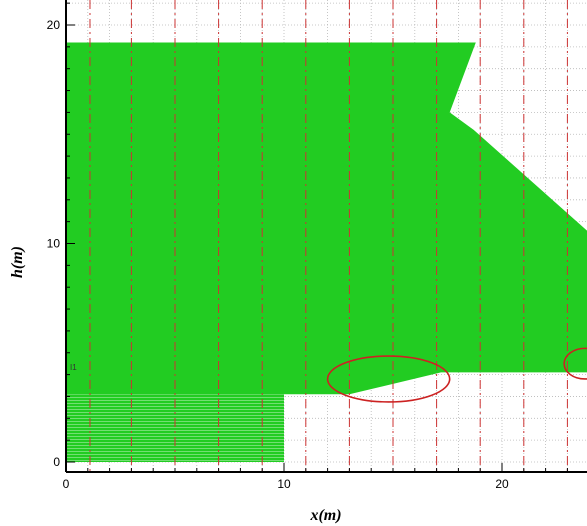 The image size is (587, 526). I want to click on fine-mesh-region, so click(175, 428).